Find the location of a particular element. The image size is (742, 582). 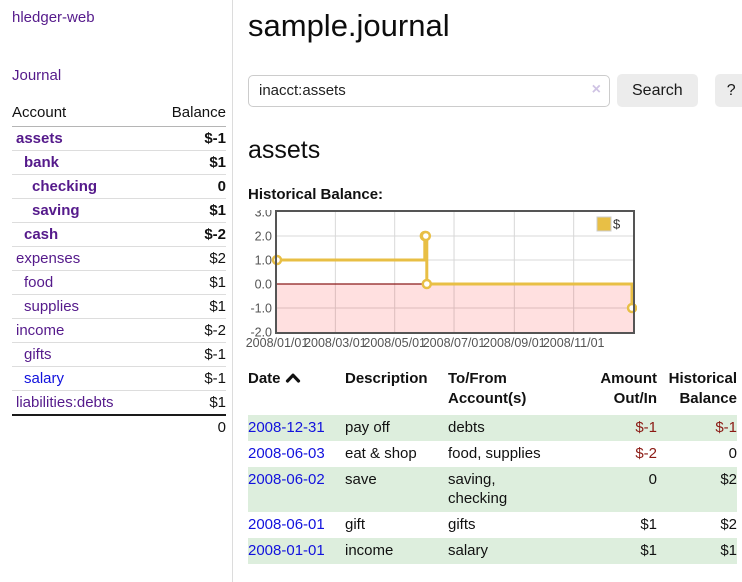

account-link-income: income is located at coordinates (40, 330).